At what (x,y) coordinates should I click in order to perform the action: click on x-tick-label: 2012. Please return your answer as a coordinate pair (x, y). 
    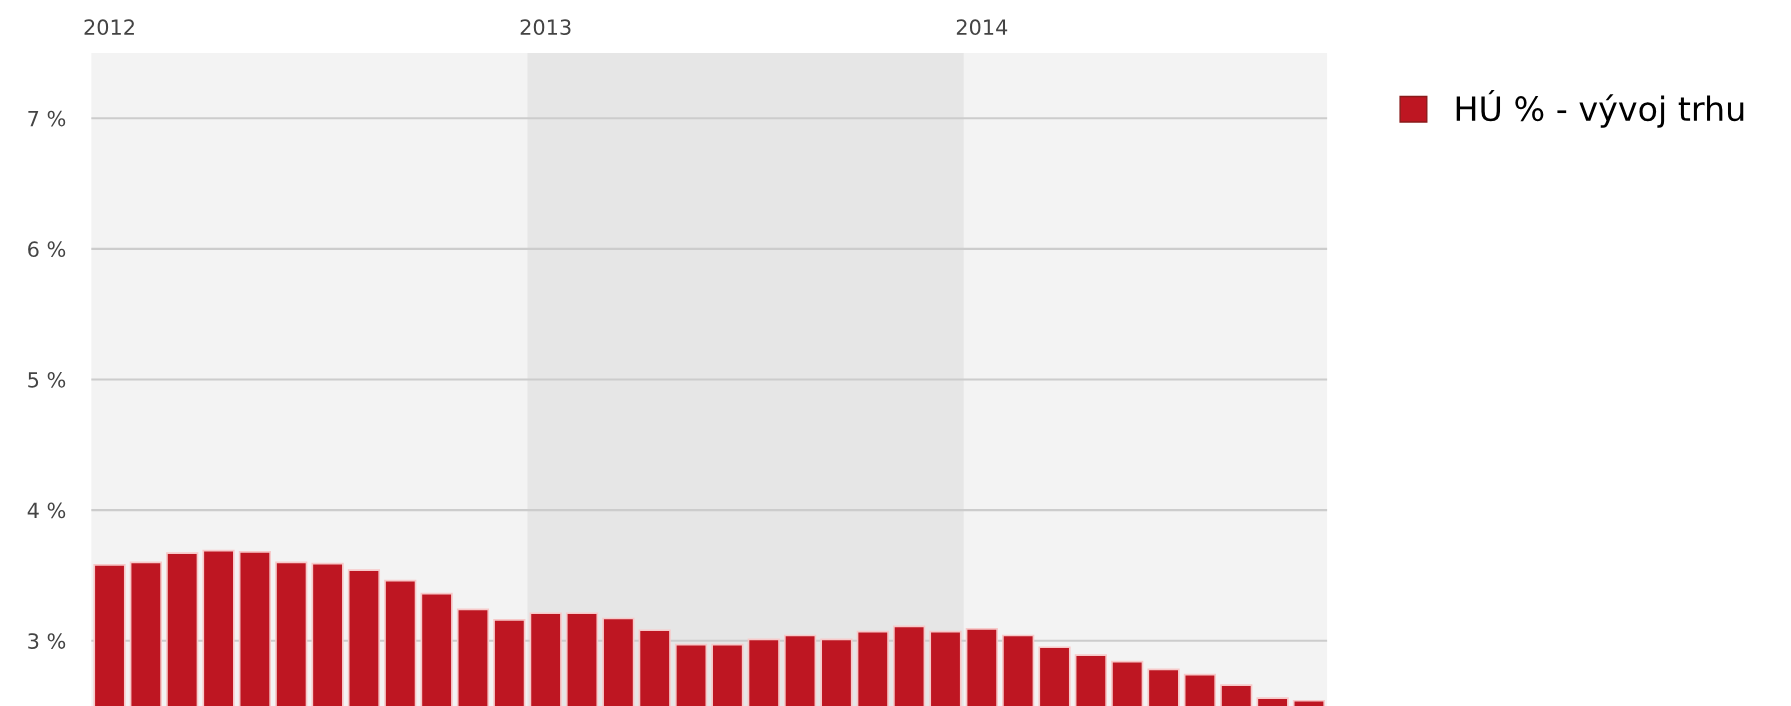
    Looking at the image, I should click on (109, 27).